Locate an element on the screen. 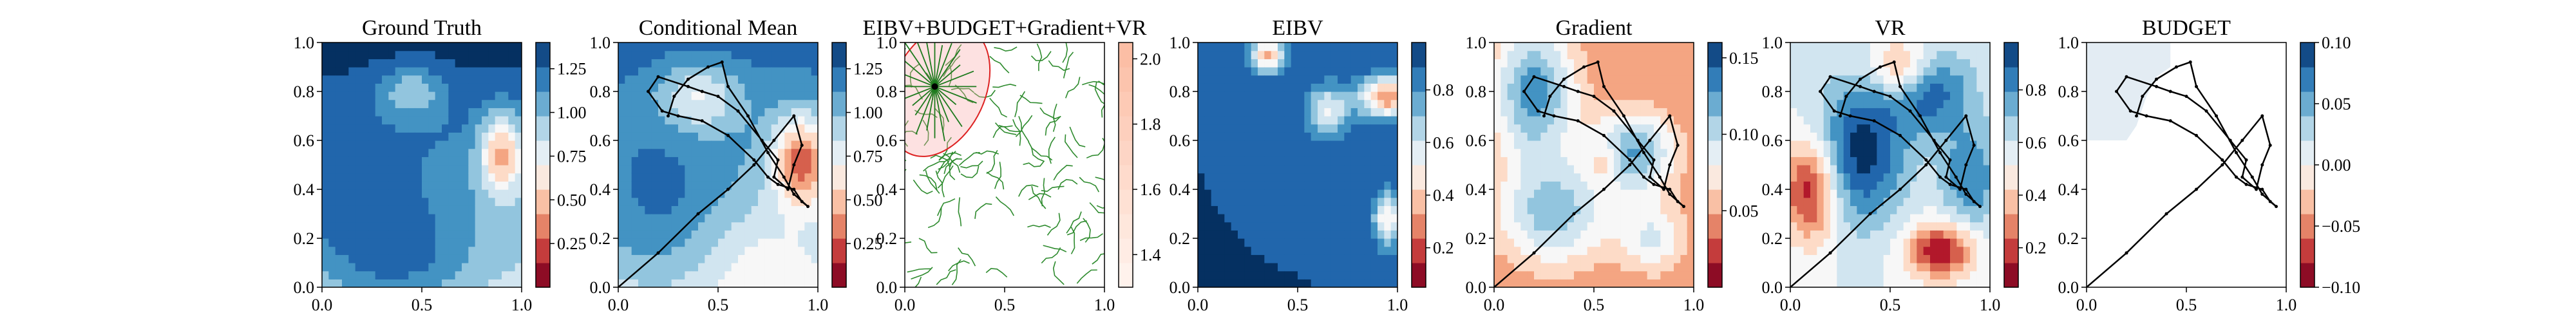  y-tick-label: 0.8 is located at coordinates (1180, 92).